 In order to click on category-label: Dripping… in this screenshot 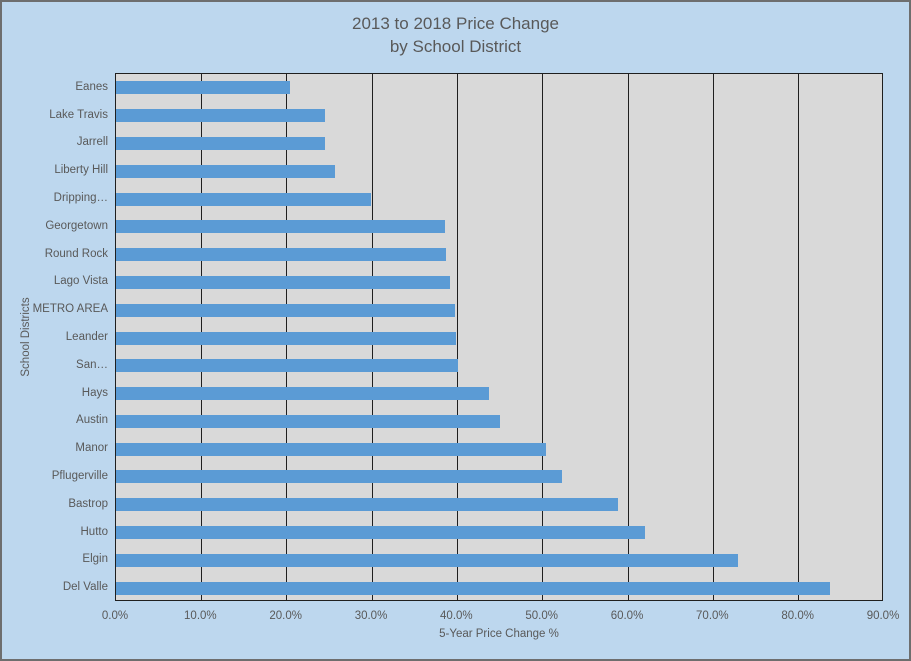, I will do `click(80, 198)`.